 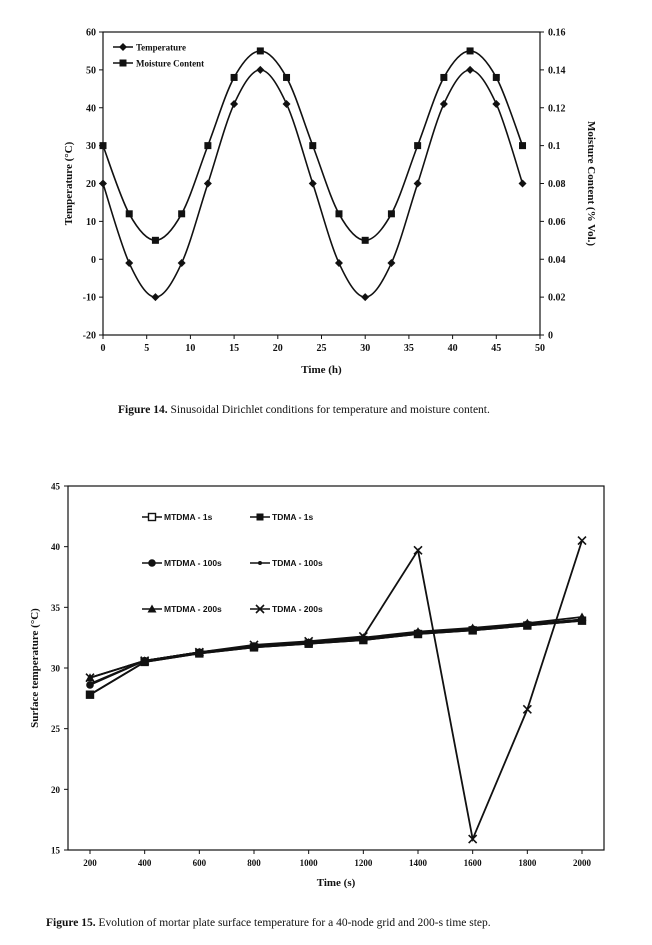 What do you see at coordinates (527, 863) in the screenshot?
I see `x-tick-label: 1800` at bounding box center [527, 863].